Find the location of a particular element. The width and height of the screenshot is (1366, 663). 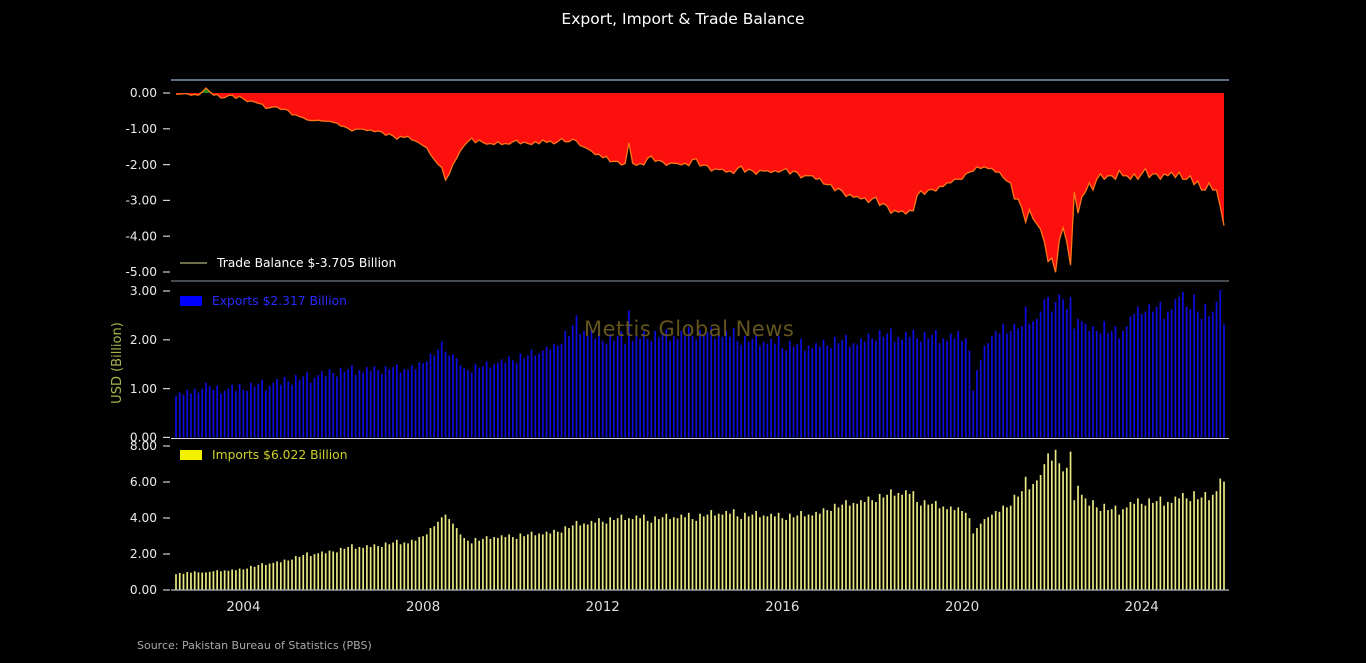

x-tick-label: 2008 is located at coordinates (423, 607).